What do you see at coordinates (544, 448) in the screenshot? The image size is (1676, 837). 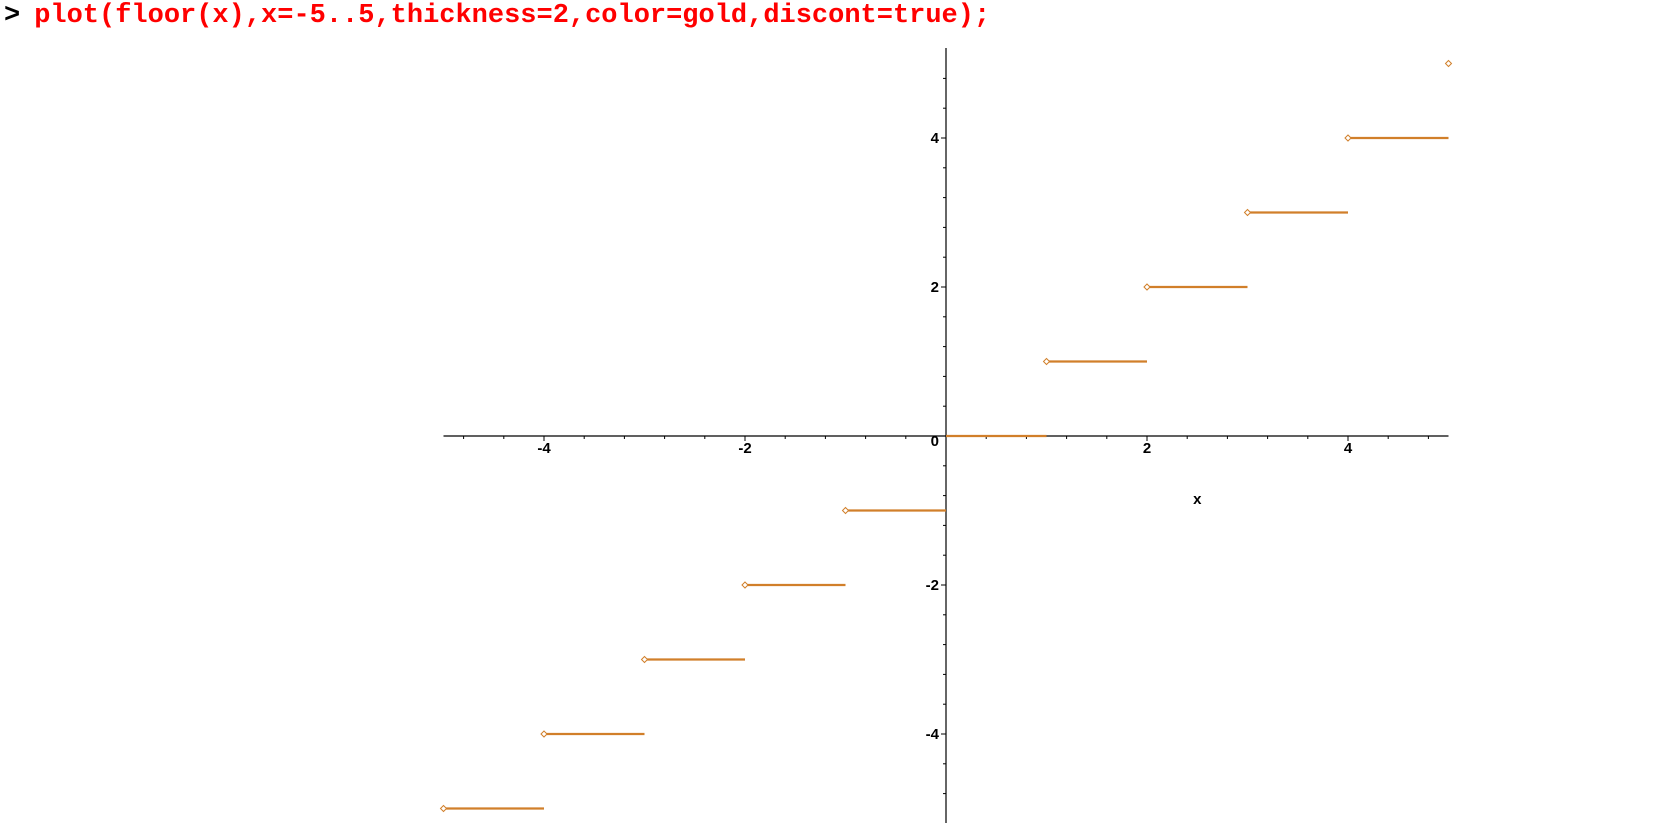 I see `x-tick-label: -4` at bounding box center [544, 448].